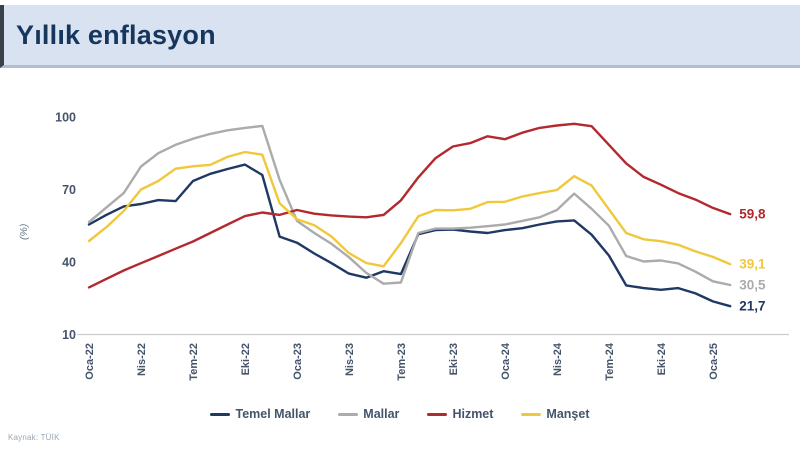 The image size is (800, 450). I want to click on legend-label-mallar: Mallar, so click(381, 414).